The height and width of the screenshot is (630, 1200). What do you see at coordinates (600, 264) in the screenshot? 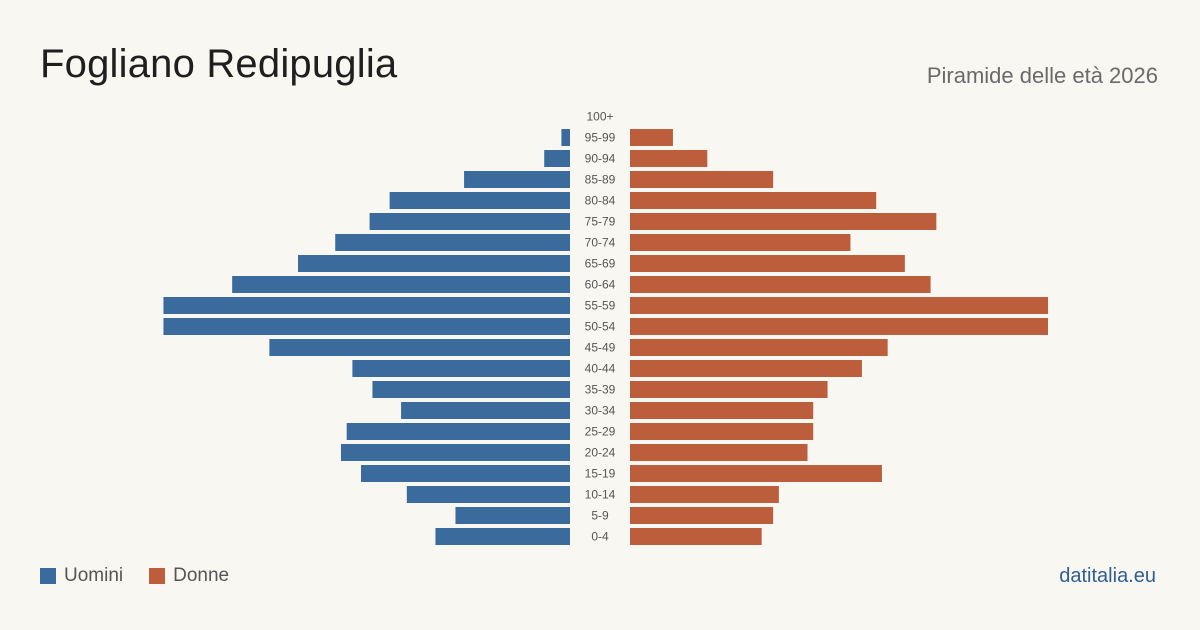
I see `age-group-label: 65-69` at bounding box center [600, 264].